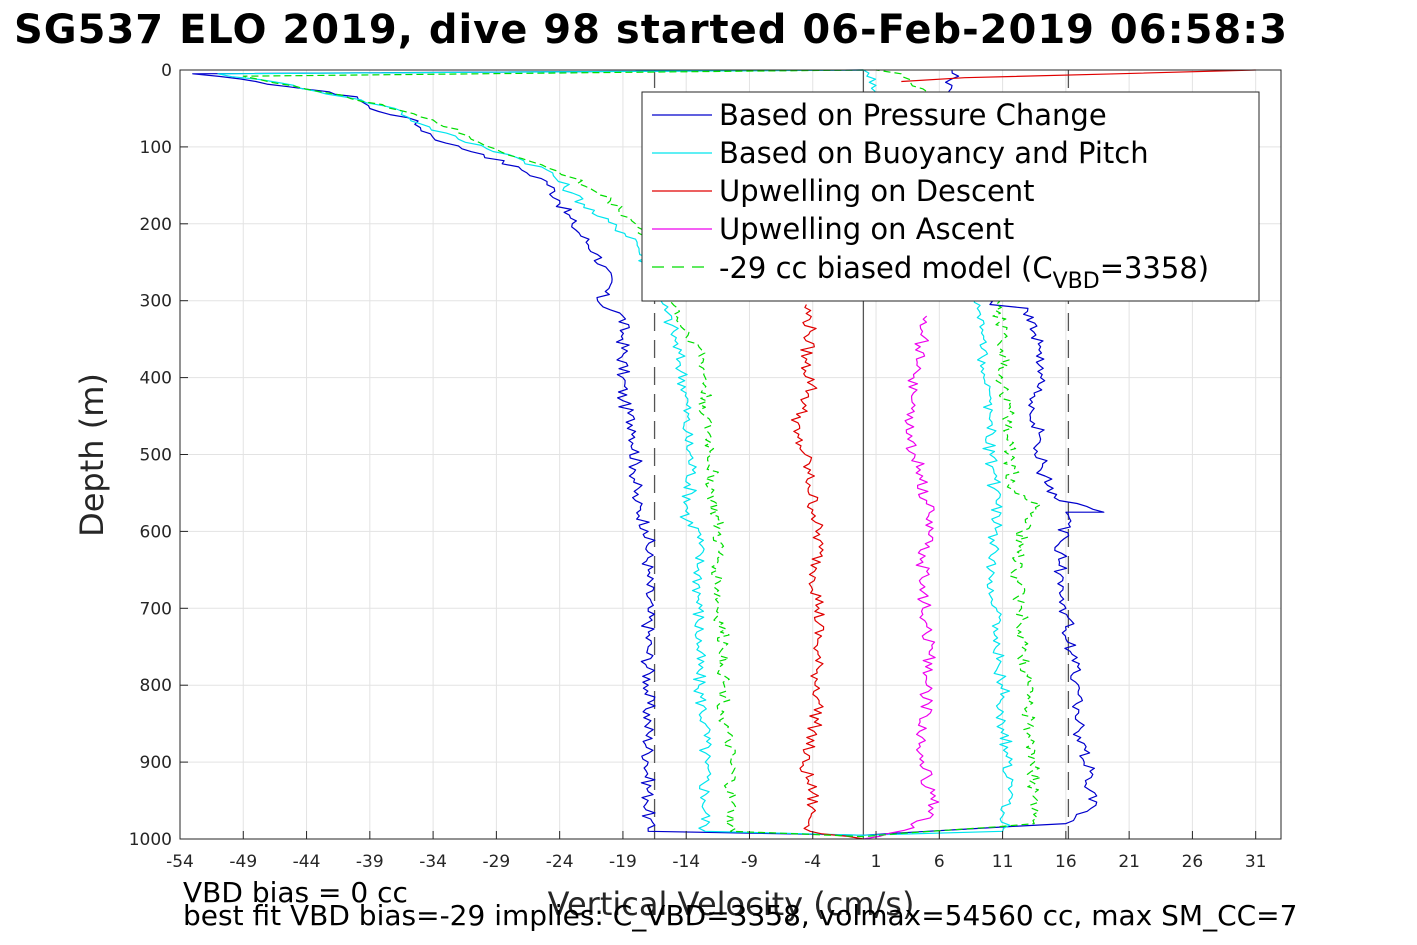 This screenshot has width=1417, height=945. I want to click on legend-label-up-descent: Upwelling on Descent, so click(877, 191).